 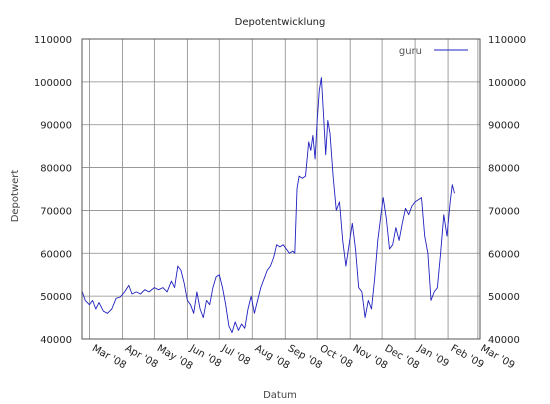 I want to click on y-tick-label-left: 40000, so click(x=56, y=340).